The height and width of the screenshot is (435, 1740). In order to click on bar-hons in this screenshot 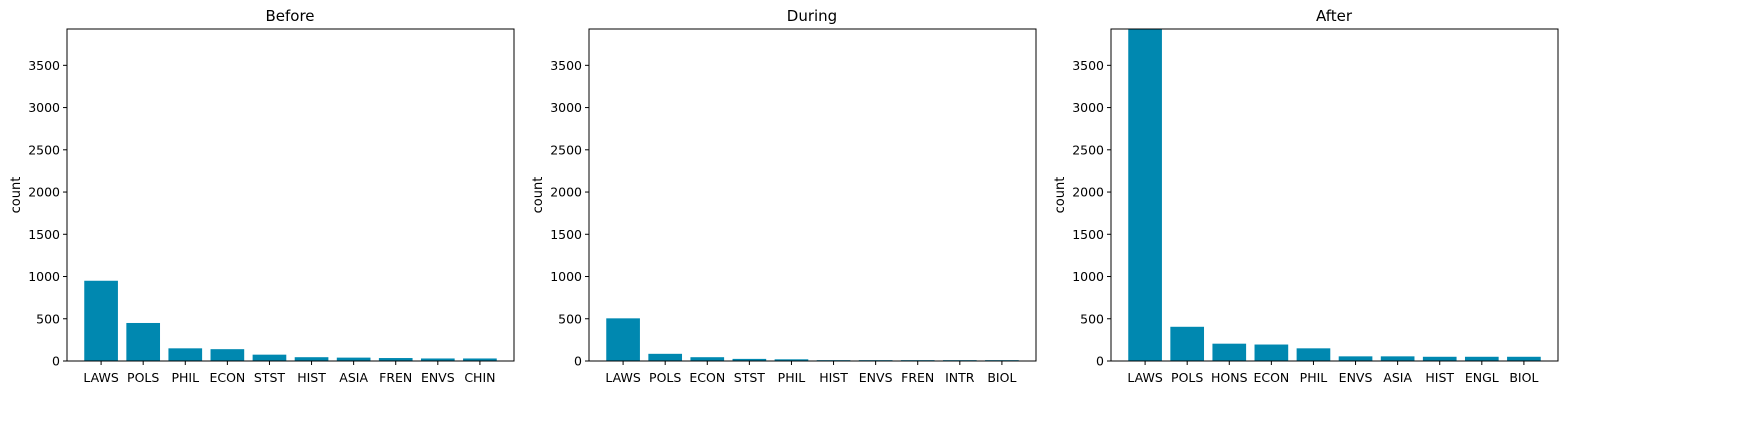, I will do `click(1229, 352)`.